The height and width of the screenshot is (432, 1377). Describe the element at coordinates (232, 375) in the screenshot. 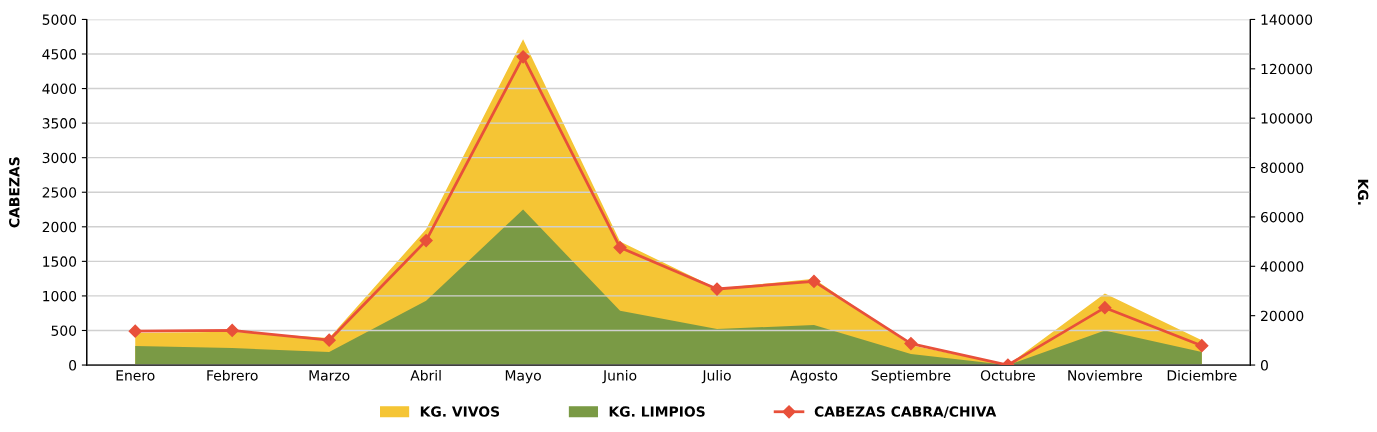

I see `x-tick-label: Febrero` at that location.